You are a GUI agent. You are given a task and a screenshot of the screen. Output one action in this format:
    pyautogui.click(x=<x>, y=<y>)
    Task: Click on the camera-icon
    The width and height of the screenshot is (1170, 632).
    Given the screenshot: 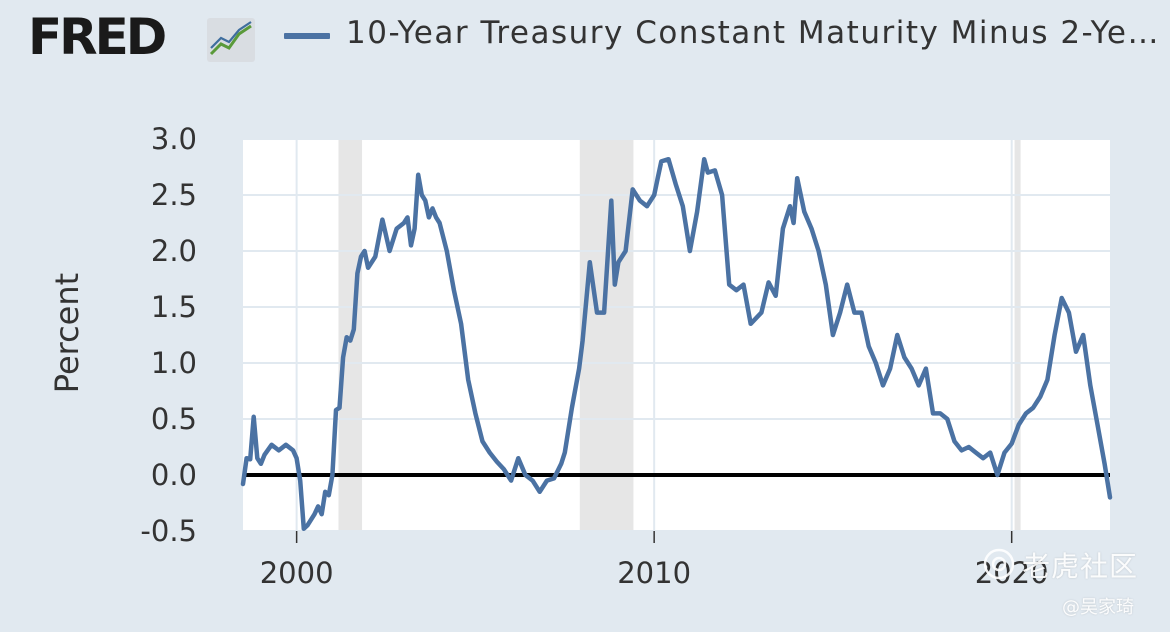 What is the action you would take?
    pyautogui.click(x=999, y=564)
    